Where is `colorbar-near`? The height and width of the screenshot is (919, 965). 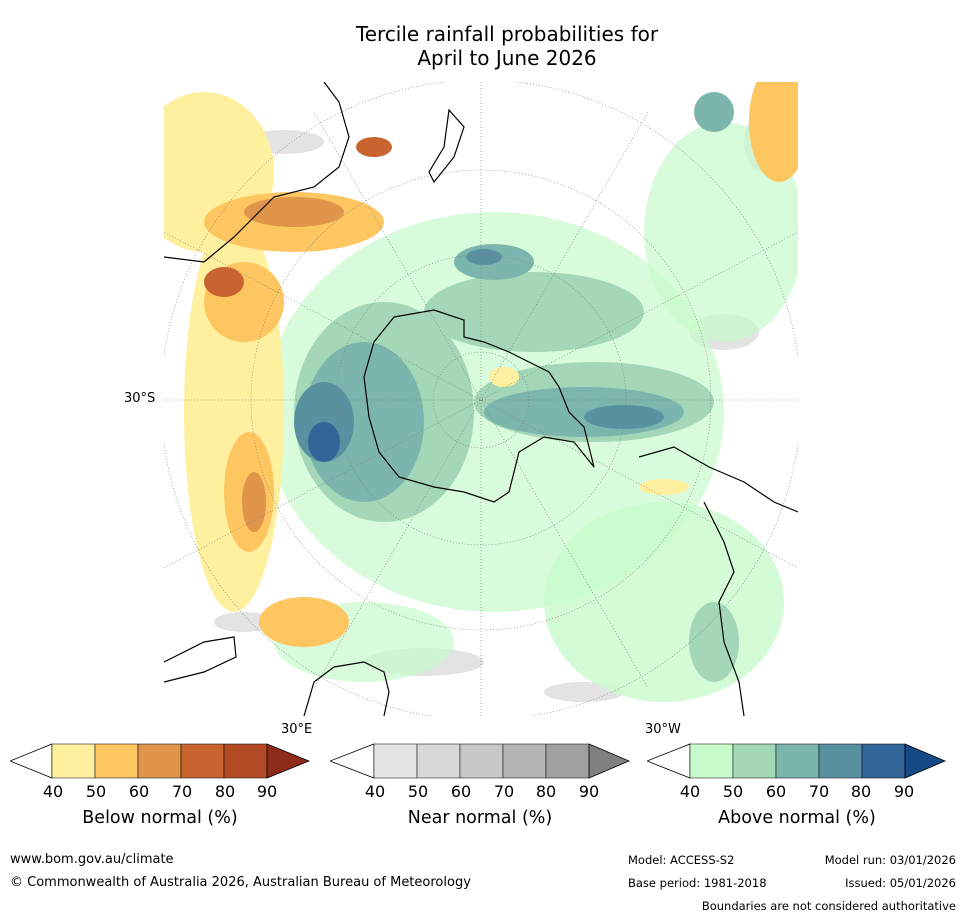
colorbar-near is located at coordinates (479, 763).